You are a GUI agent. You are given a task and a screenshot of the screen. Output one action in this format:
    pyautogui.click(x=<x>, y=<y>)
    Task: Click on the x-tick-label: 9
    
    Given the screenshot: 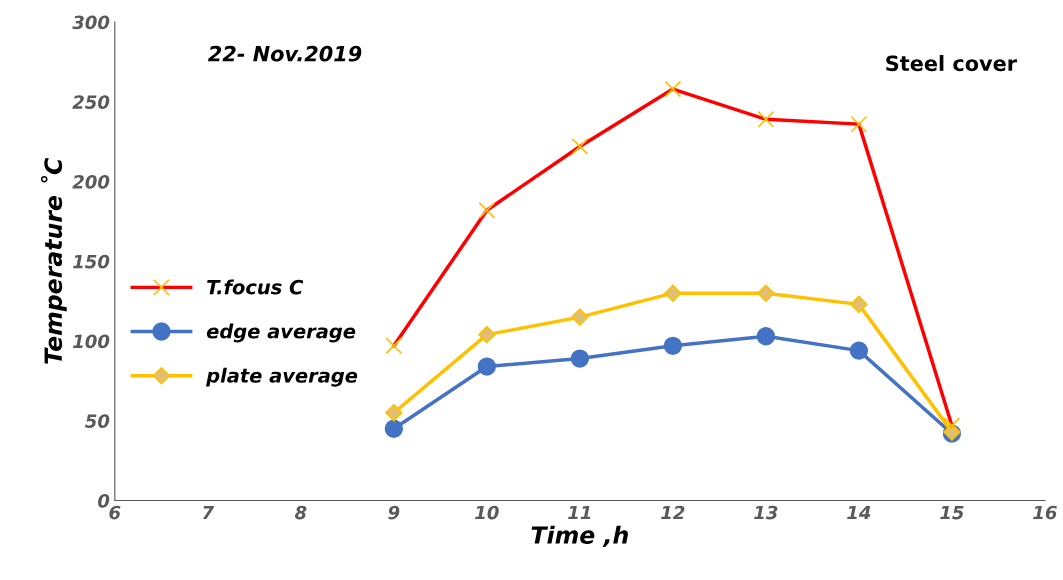 What is the action you would take?
    pyautogui.click(x=394, y=512)
    